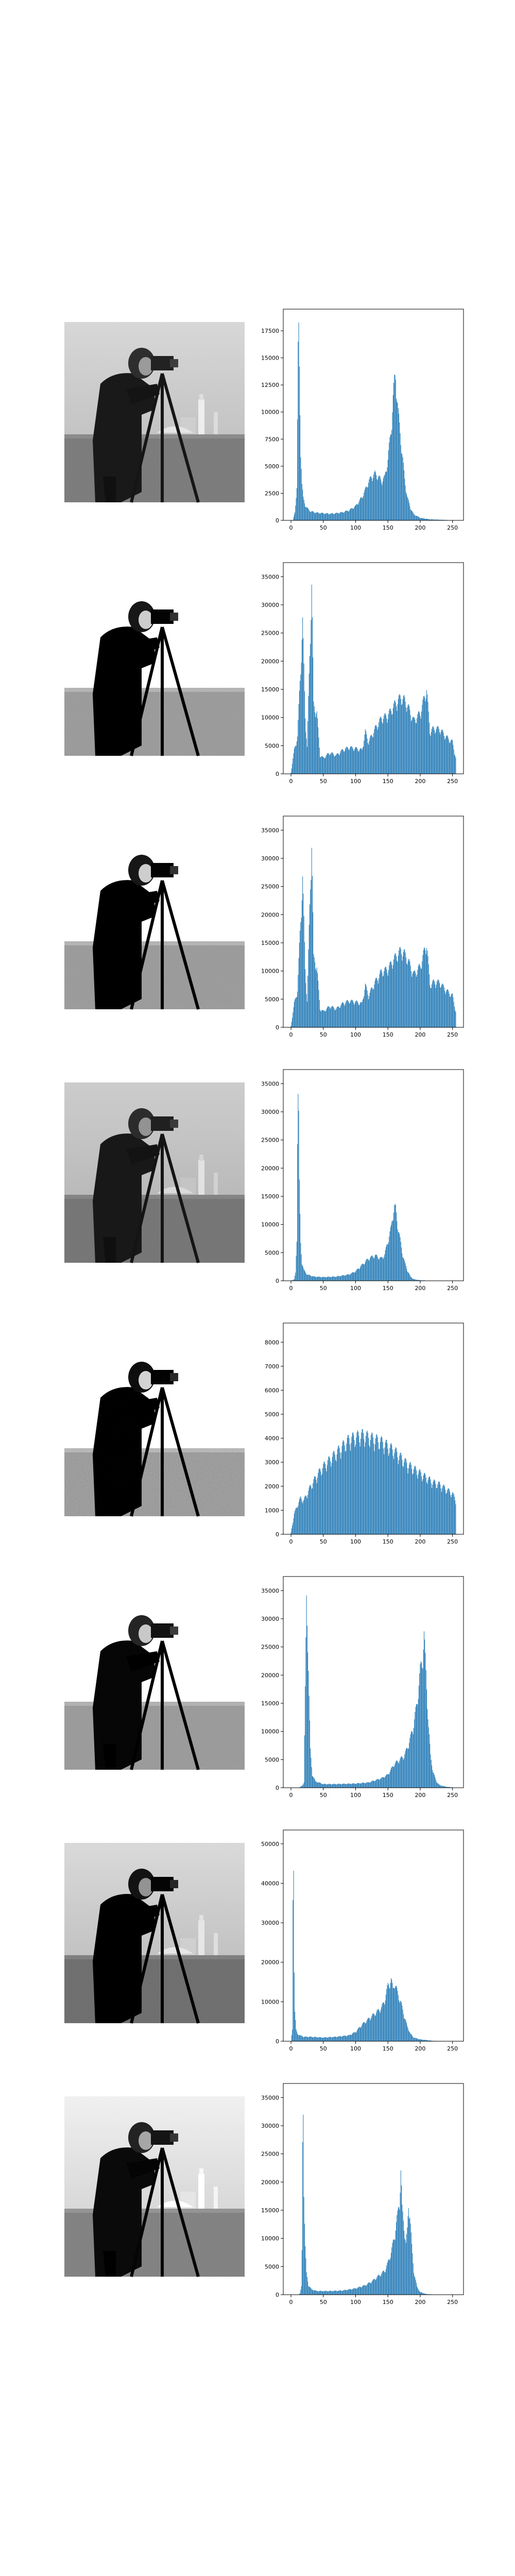 Image resolution: width=515 pixels, height=2576 pixels. What do you see at coordinates (362, 1187) in the screenshot?
I see `histogram-bars` at bounding box center [362, 1187].